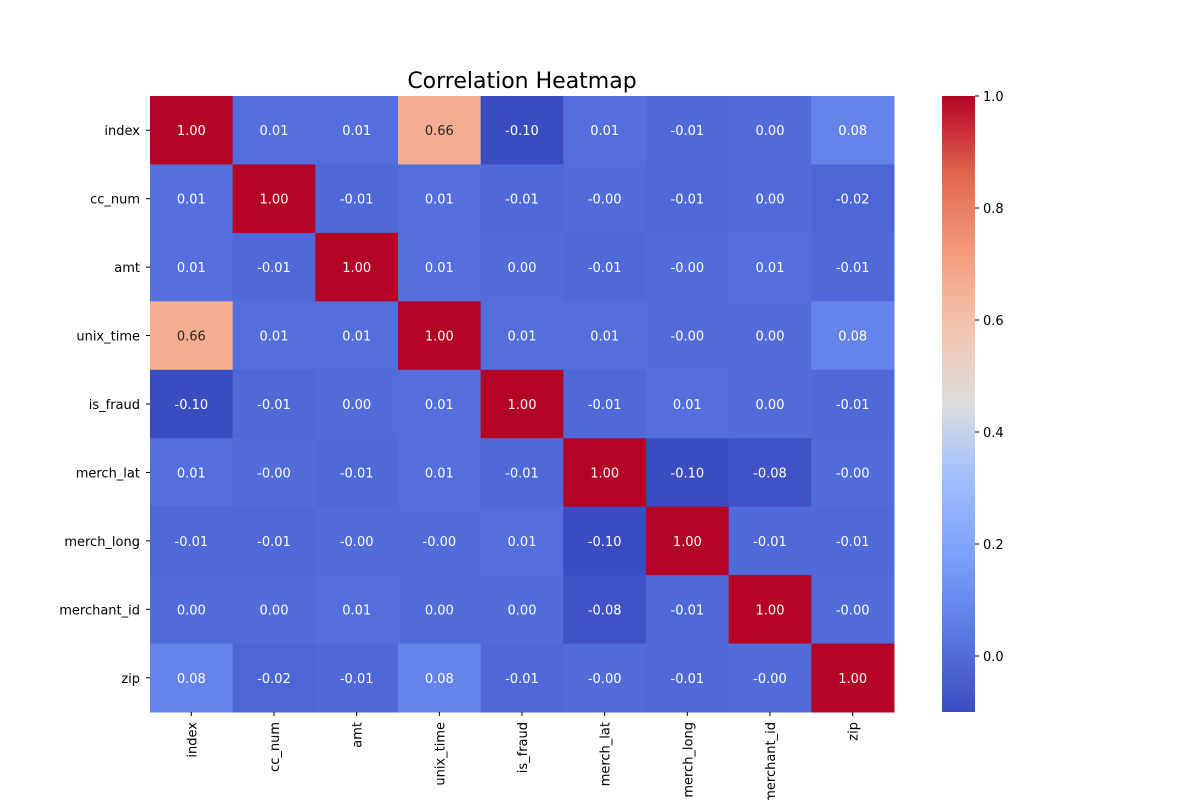 Image resolution: width=1200 pixels, height=800 pixels. I want to click on y-tick-label: cc_num, so click(115, 200).